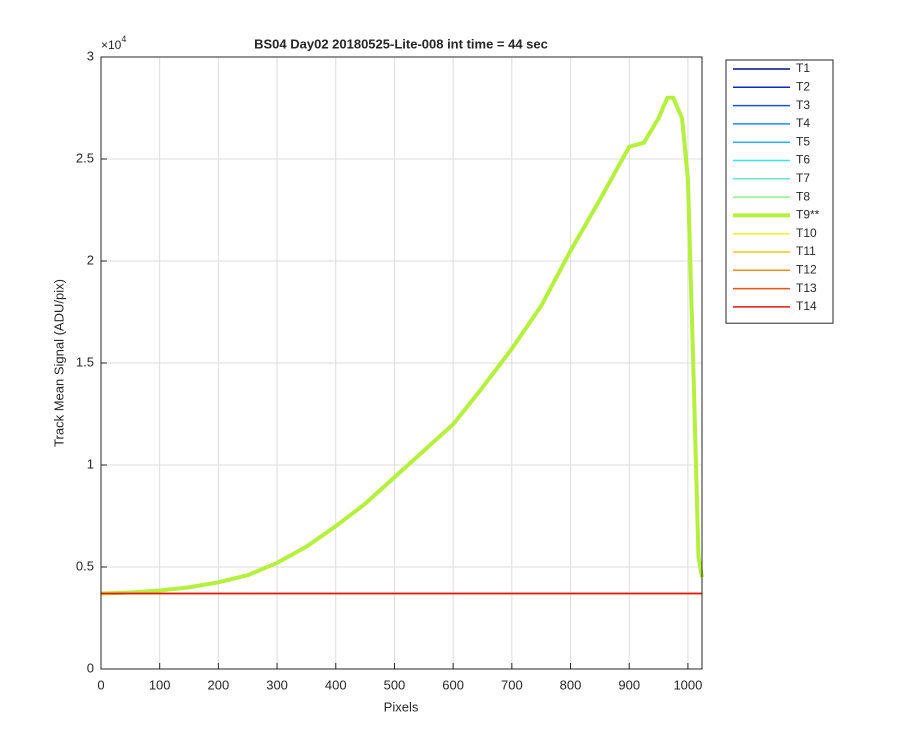 The width and height of the screenshot is (900, 750). What do you see at coordinates (806, 306) in the screenshot?
I see `legend-label: T14` at bounding box center [806, 306].